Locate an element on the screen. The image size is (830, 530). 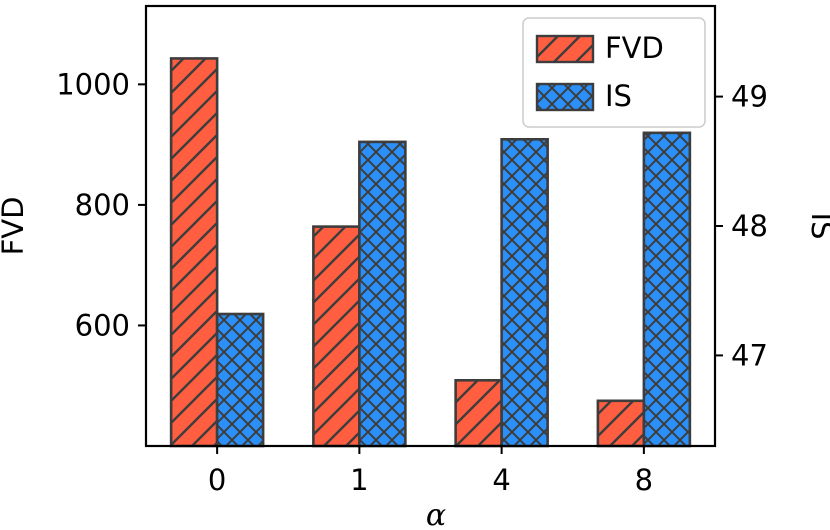
legend-label-fvd: FVD is located at coordinates (634, 48).